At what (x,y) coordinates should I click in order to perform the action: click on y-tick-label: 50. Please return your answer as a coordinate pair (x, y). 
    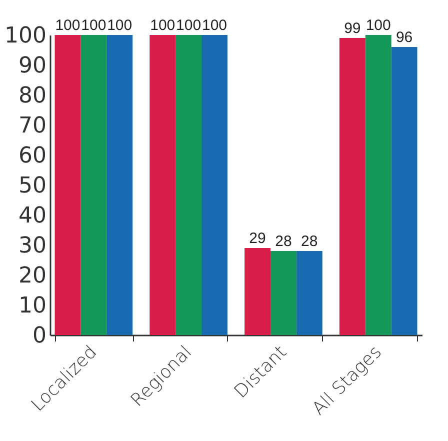
    Looking at the image, I should click on (32, 186).